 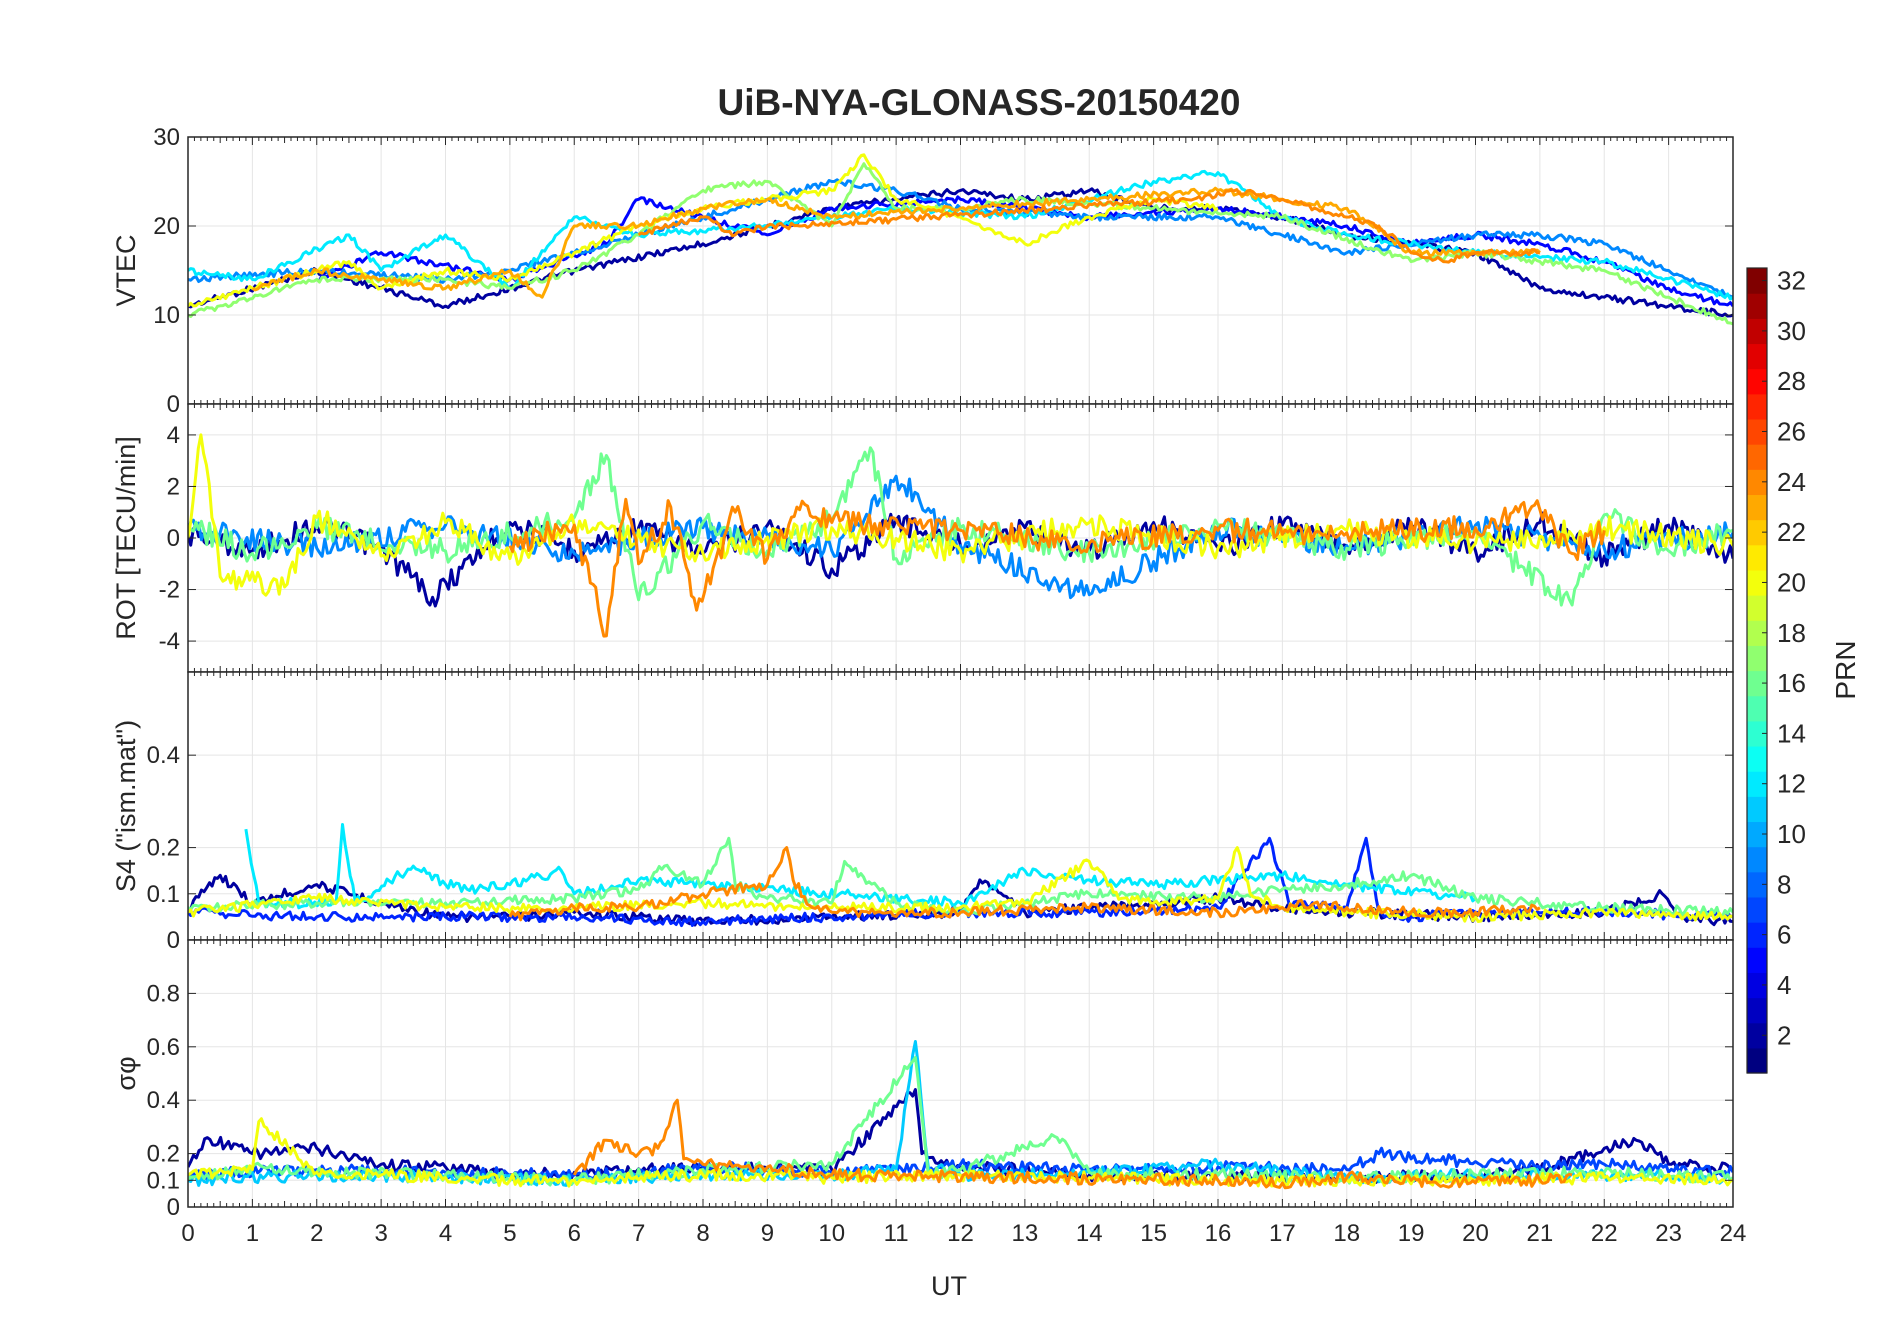 What do you see at coordinates (979, 102) in the screenshot?
I see `figure-title: UiB-NYA-GLONASS-20150420` at bounding box center [979, 102].